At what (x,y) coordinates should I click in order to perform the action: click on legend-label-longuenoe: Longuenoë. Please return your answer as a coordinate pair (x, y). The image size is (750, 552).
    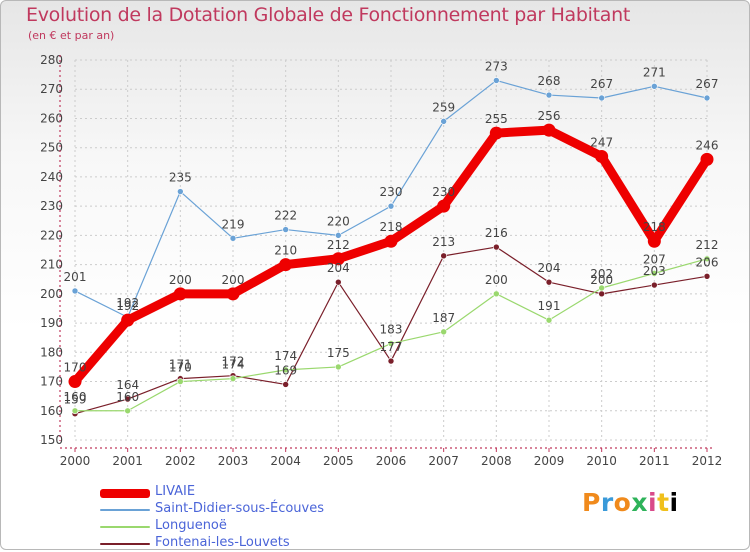
    Looking at the image, I should click on (191, 525).